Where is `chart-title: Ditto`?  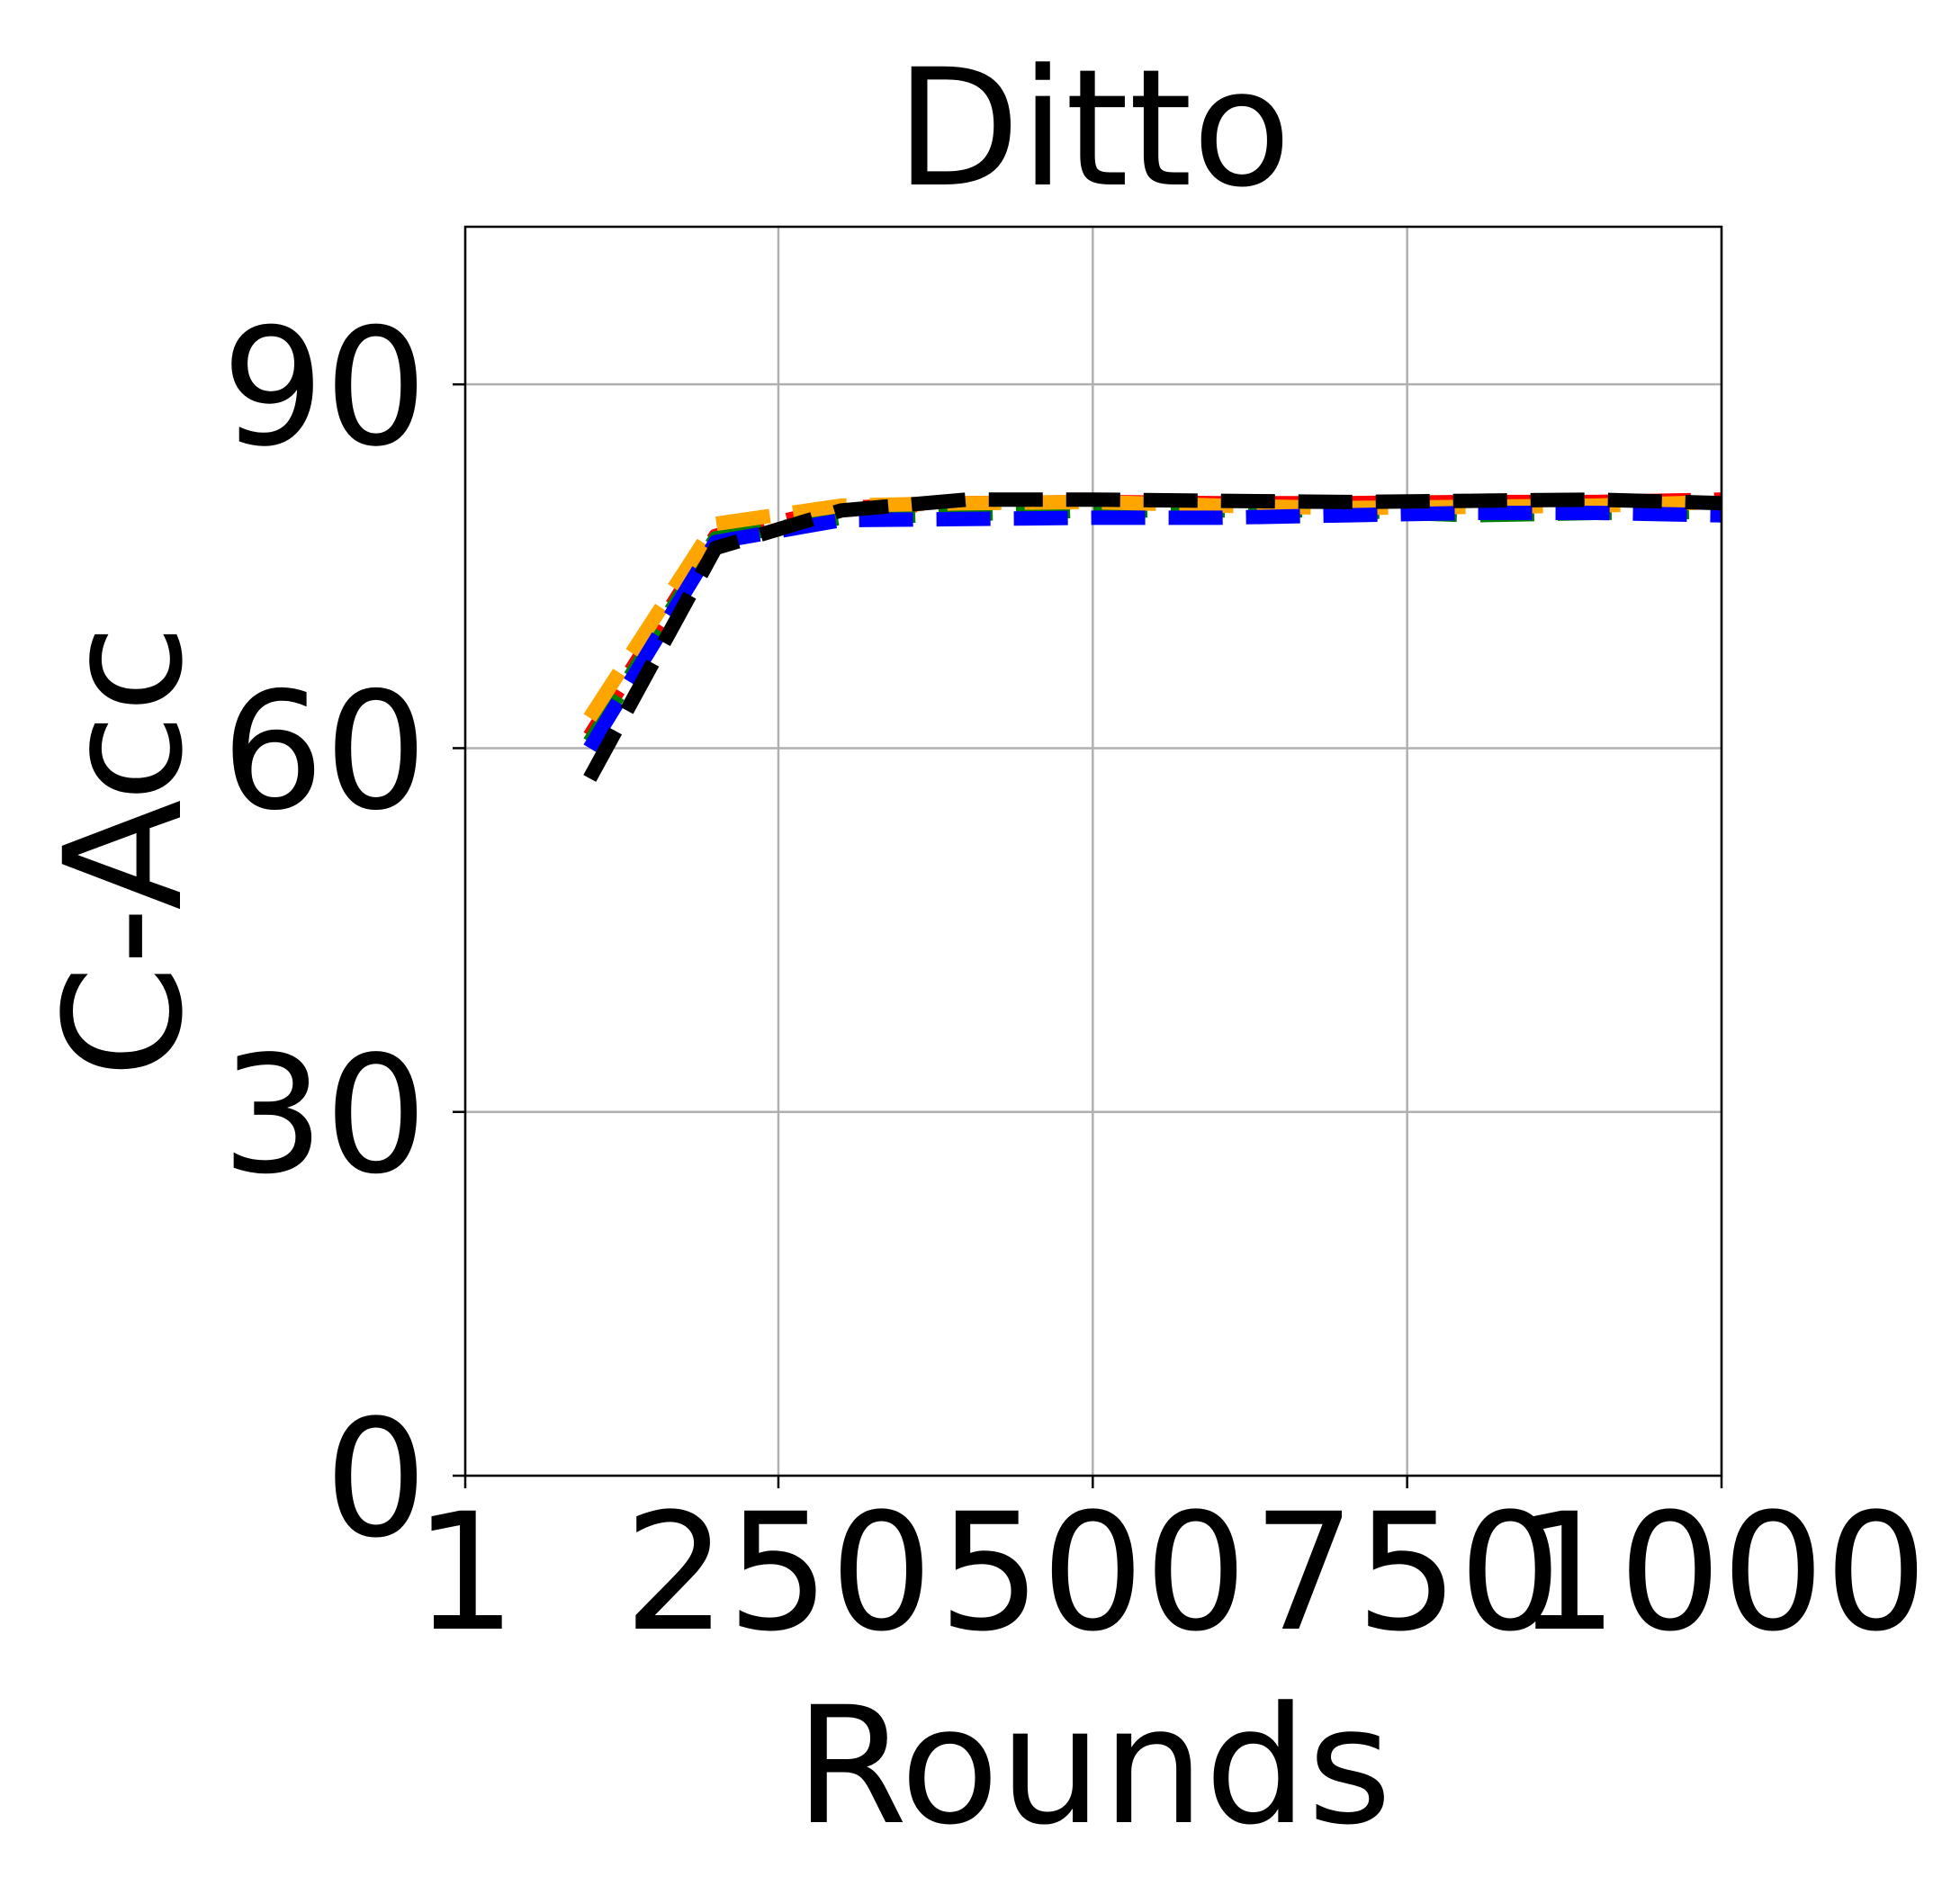
chart-title: Ditto is located at coordinates (1093, 129).